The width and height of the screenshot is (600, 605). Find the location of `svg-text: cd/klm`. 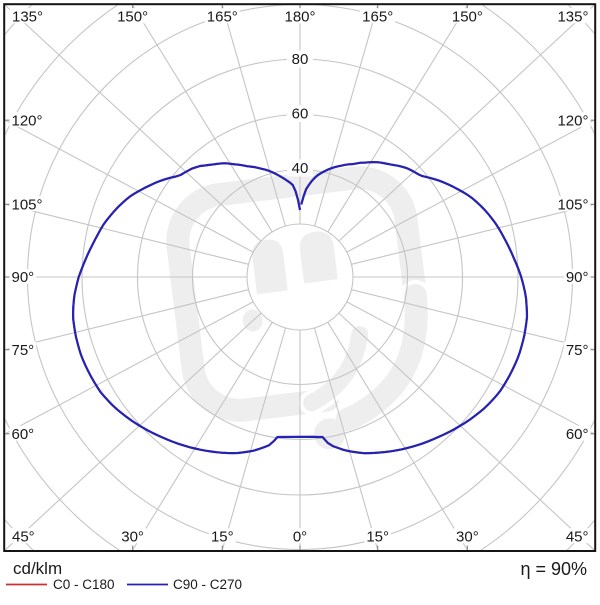

svg-text: cd/klm is located at coordinates (37, 568).